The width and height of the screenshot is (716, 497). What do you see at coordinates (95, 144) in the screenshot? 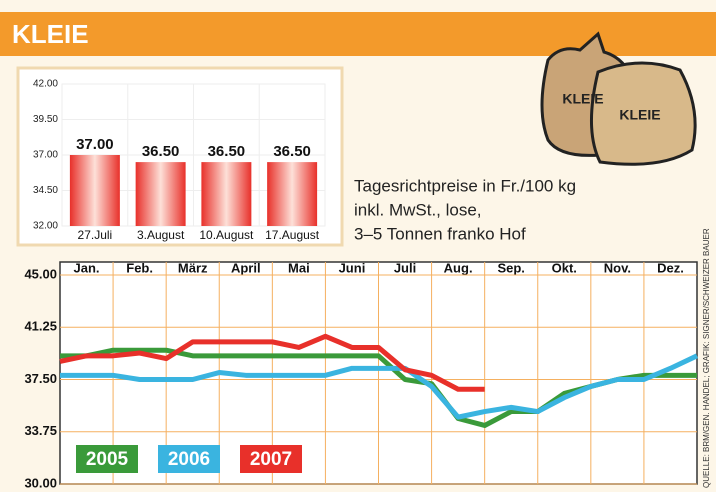
I see `value-label: 37.00` at bounding box center [95, 144].